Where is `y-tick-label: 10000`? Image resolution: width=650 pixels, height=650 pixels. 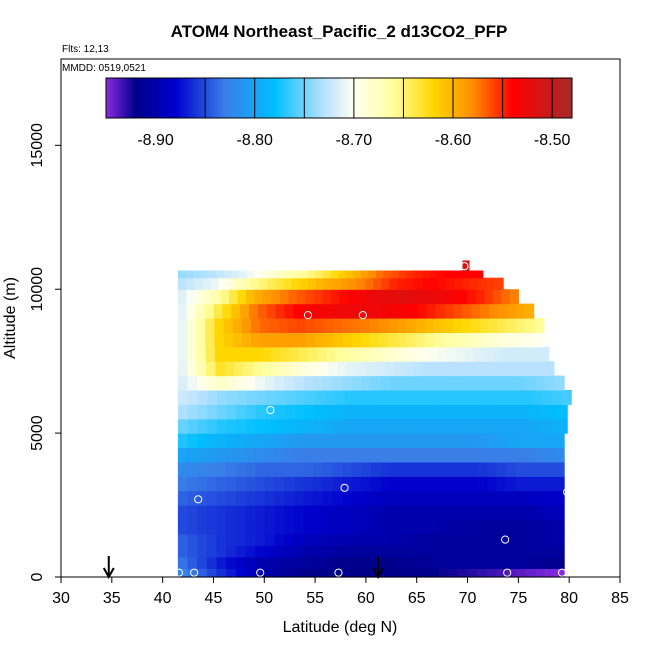
y-tick-label: 10000 is located at coordinates (37, 289).